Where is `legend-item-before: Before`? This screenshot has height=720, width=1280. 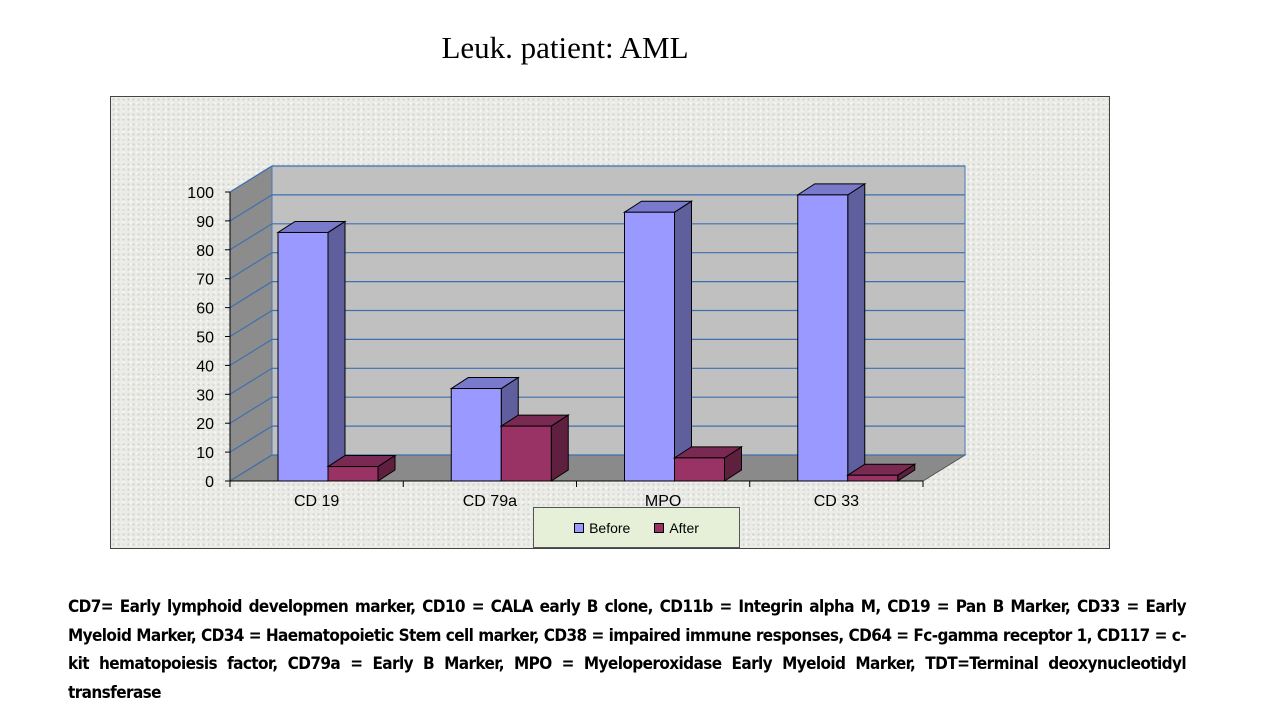
legend-item-before: Before is located at coordinates (602, 528).